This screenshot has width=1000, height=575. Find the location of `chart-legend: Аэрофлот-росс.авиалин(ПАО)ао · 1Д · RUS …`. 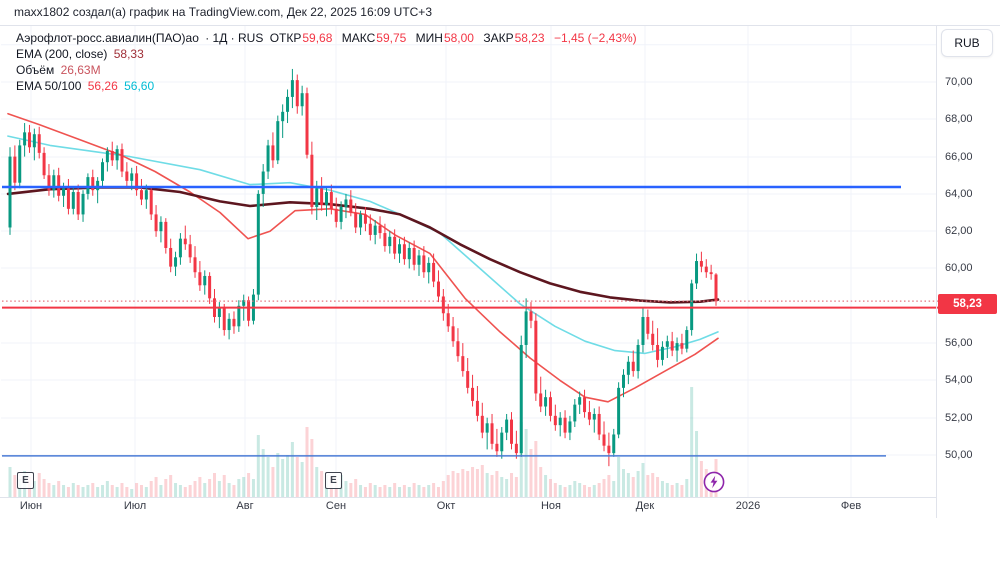

chart-legend: Аэрофлот-росс.авиалин(ПАО)ао · 1Д · RUS … is located at coordinates (328, 62).